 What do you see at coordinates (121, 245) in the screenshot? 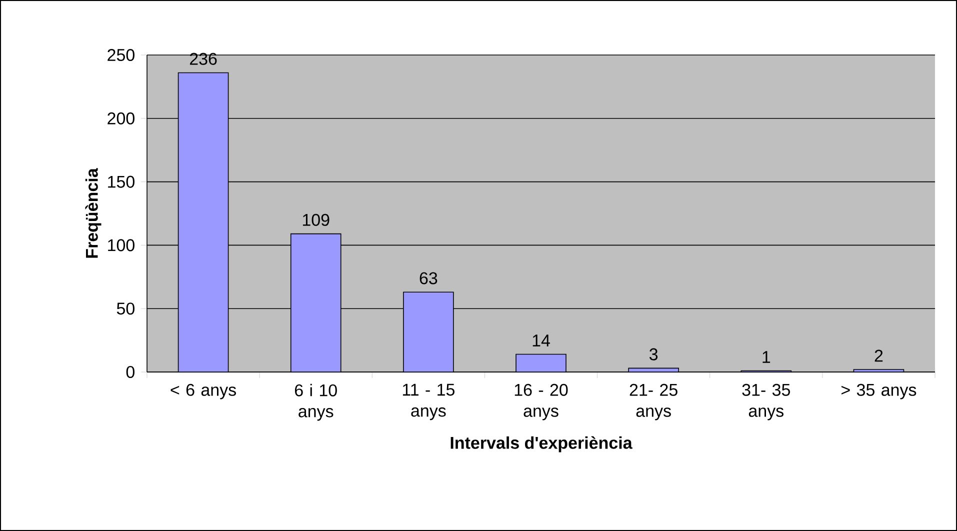
I see `y-tick-label: 100` at bounding box center [121, 245].